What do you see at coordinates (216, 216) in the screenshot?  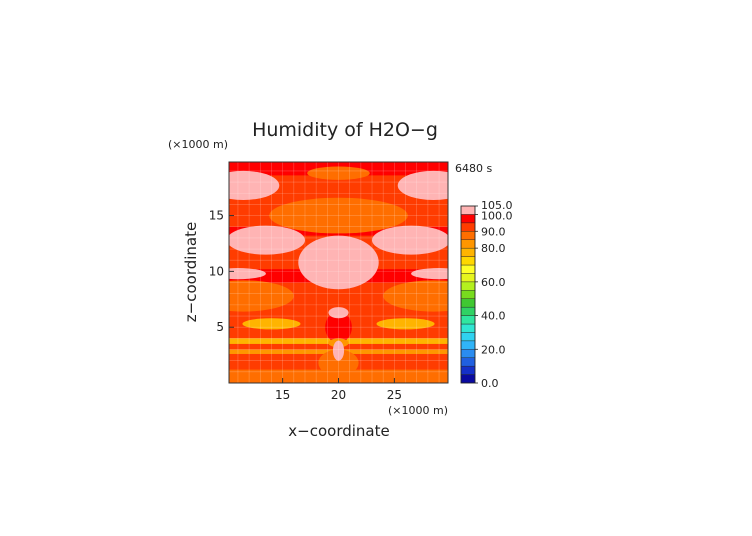 I see `y-tick-label: 15` at bounding box center [216, 216].